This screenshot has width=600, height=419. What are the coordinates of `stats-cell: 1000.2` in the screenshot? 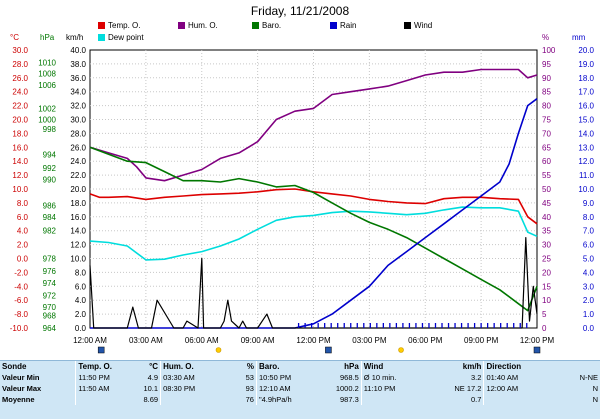 It's located at (347, 388).